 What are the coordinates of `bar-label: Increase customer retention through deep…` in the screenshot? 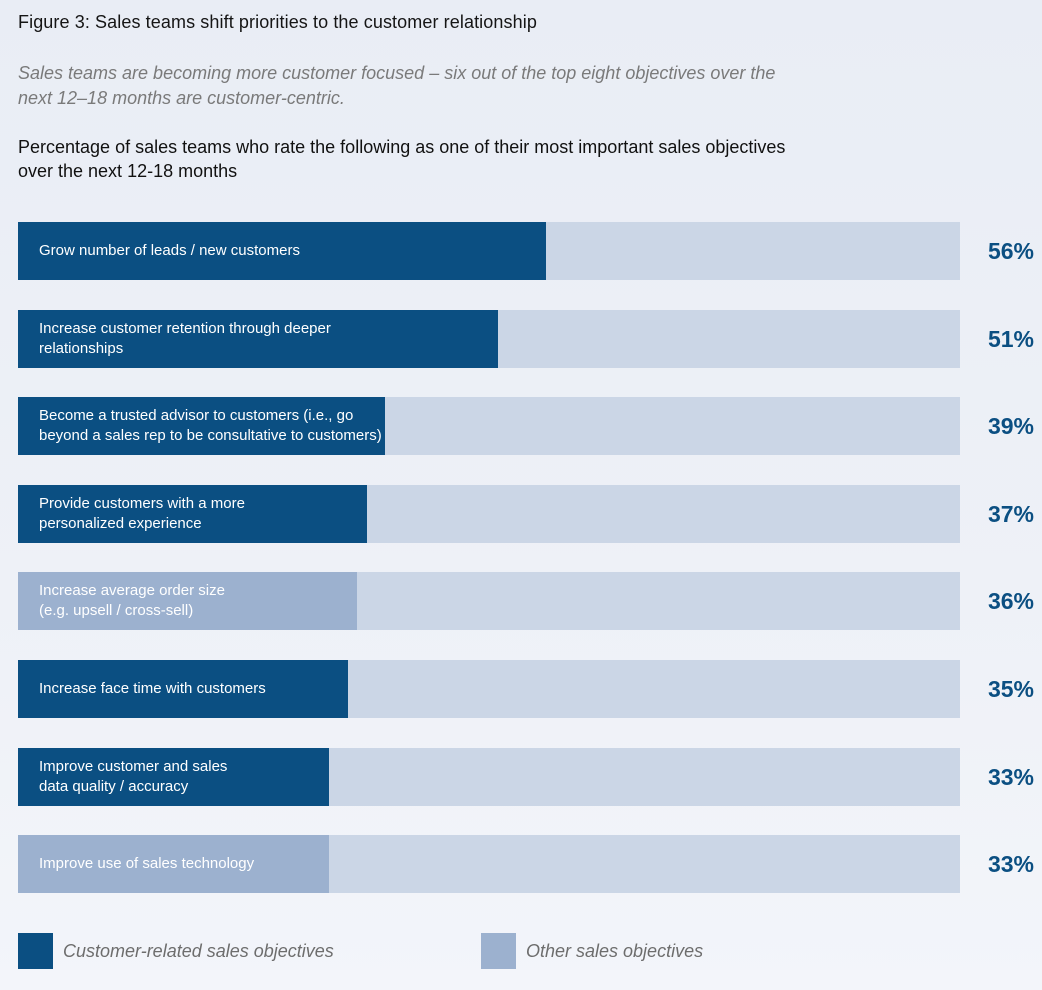 It's located at (185, 338).